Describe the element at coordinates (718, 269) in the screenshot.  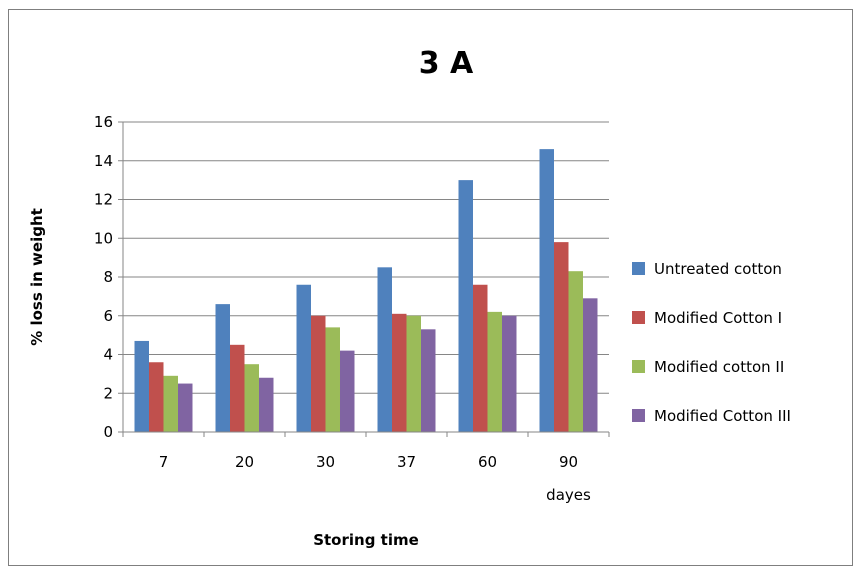
I see `legend-label: Untreated cotton` at that location.